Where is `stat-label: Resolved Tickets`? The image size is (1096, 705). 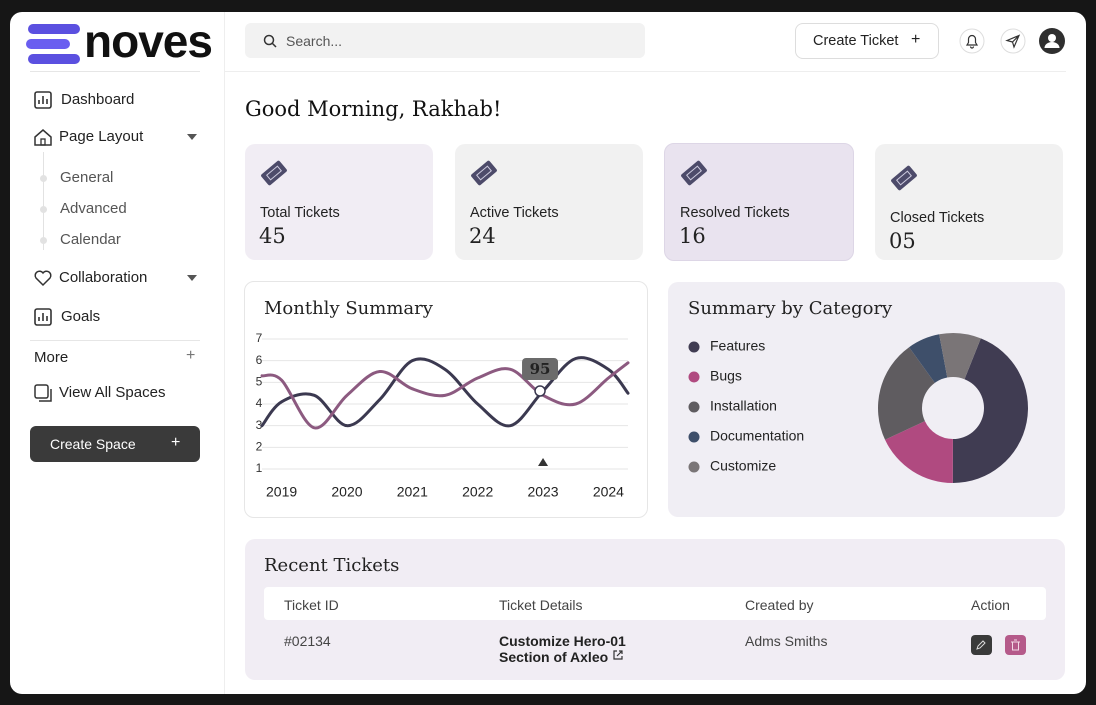
stat-label: Resolved Tickets is located at coordinates (735, 213).